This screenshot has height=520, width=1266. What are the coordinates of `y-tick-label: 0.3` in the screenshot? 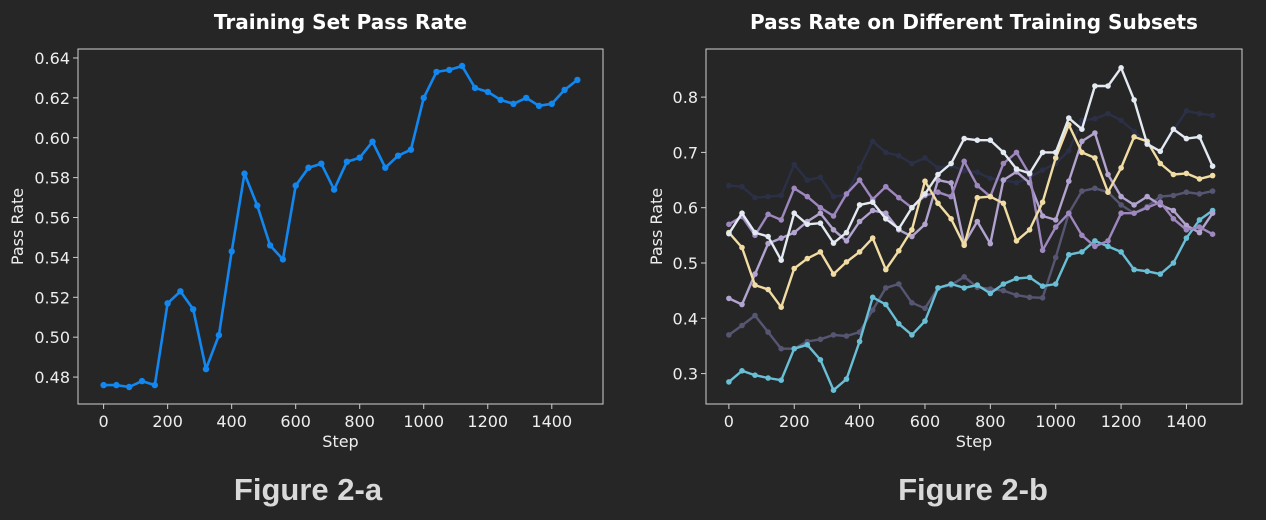 It's located at (685, 374).